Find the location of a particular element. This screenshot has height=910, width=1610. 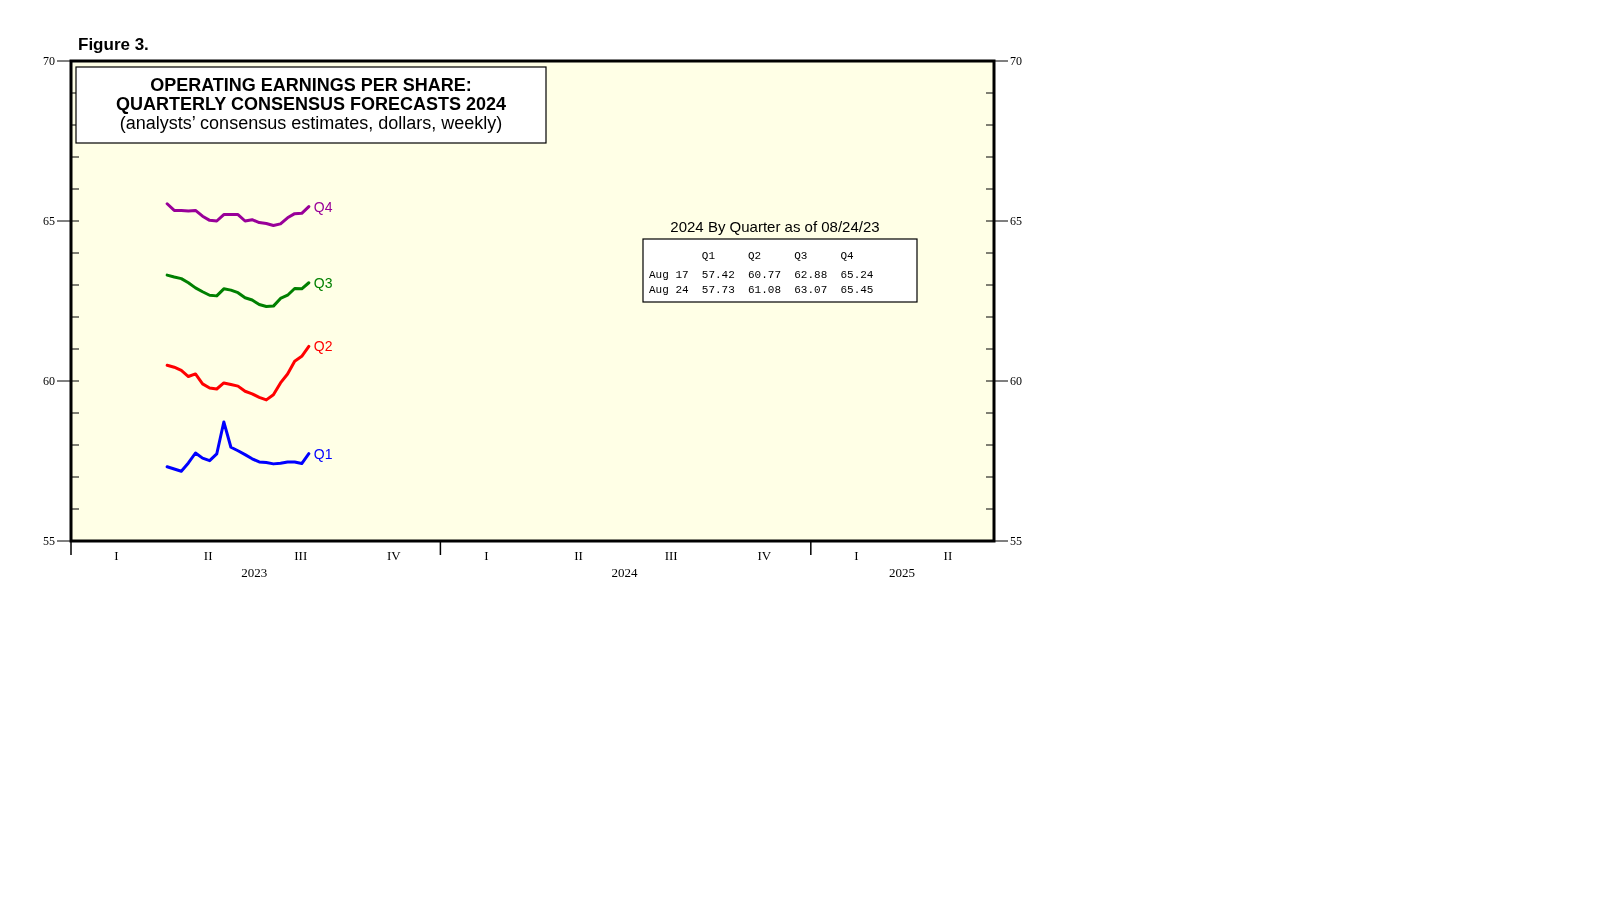

y-tick-label: 65 is located at coordinates (49, 221).